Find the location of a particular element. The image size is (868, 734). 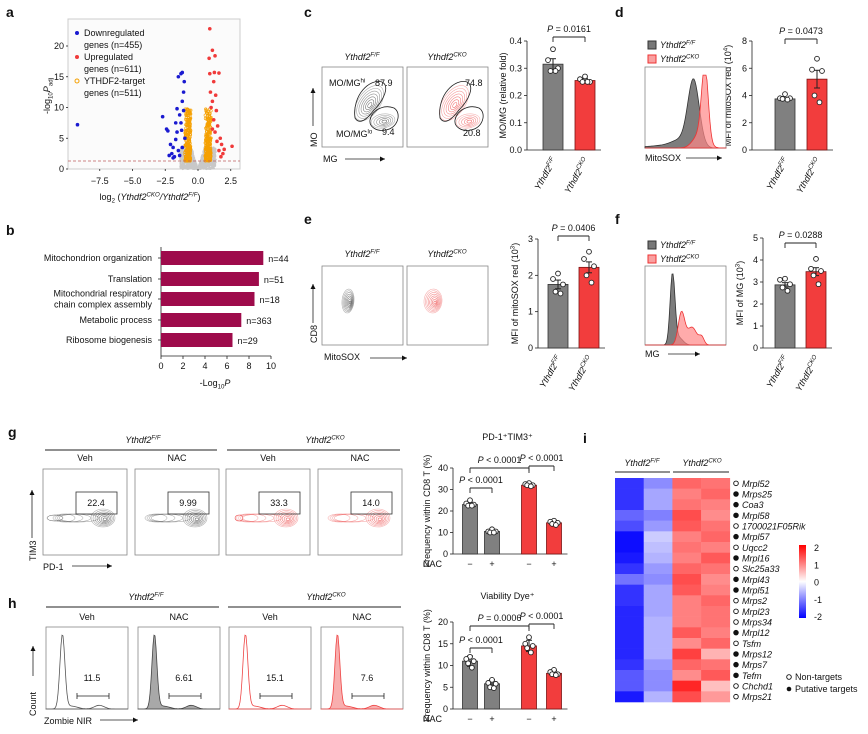

y-axis-label: -log10Padj is located at coordinates (48, 96).